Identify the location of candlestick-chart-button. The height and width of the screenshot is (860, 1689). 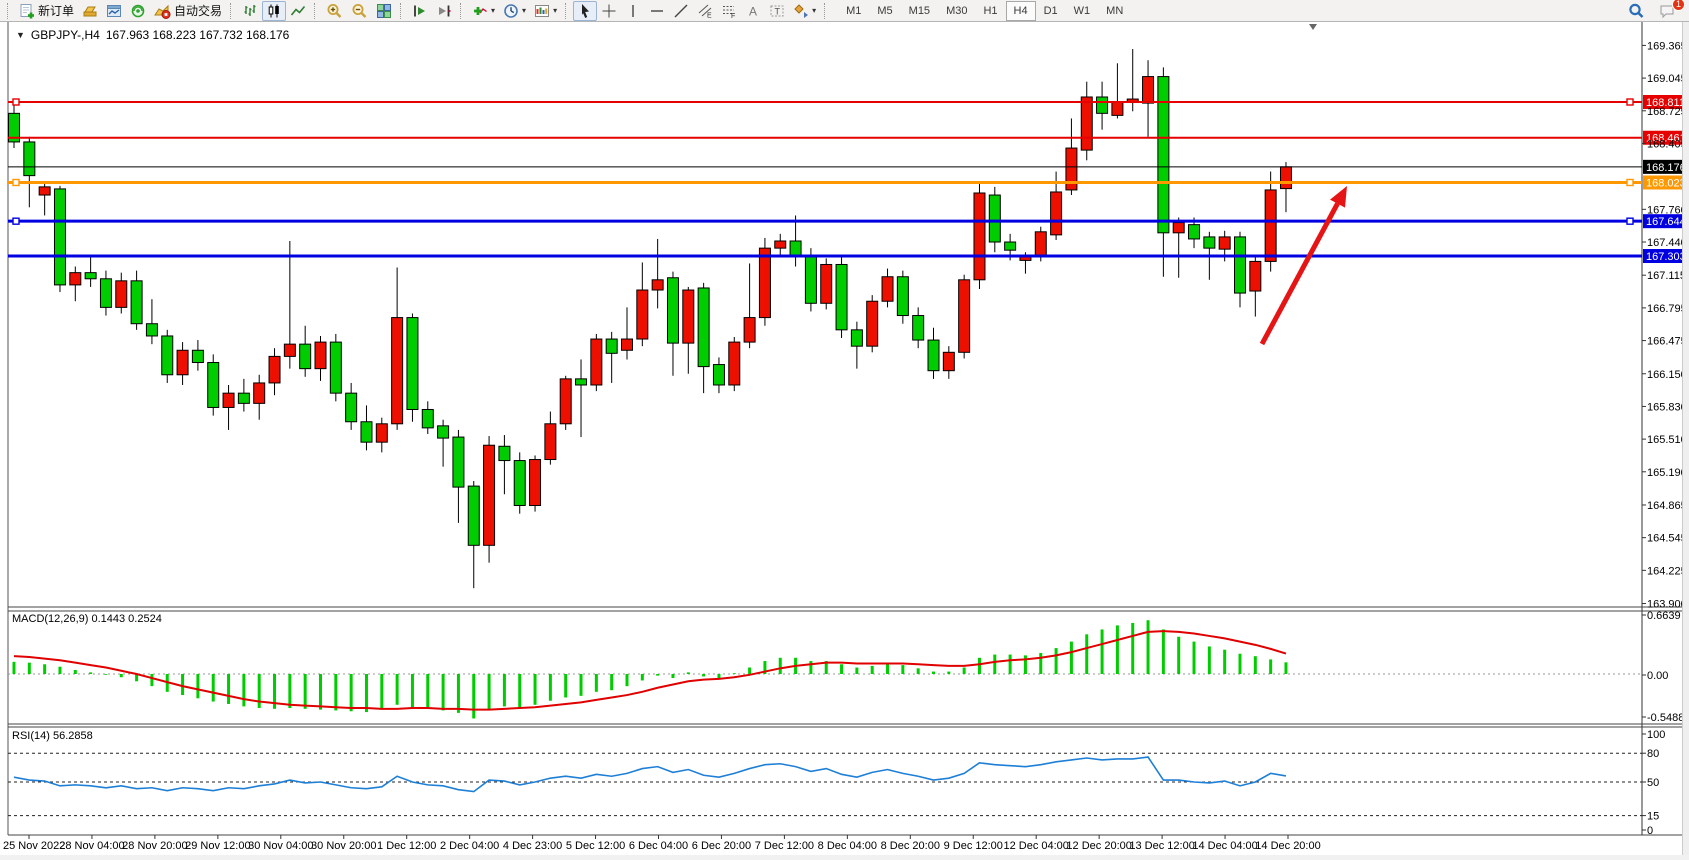
(274, 10).